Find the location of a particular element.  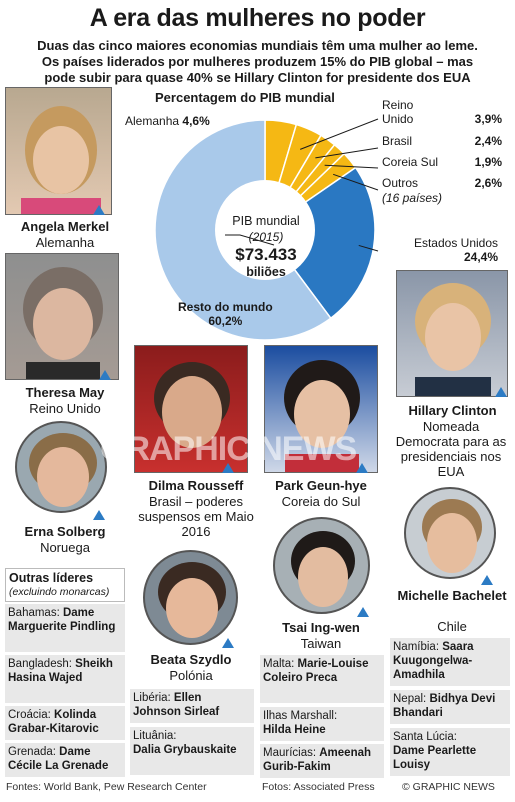

slice-name: Resto do mundo is located at coordinates (225, 307).